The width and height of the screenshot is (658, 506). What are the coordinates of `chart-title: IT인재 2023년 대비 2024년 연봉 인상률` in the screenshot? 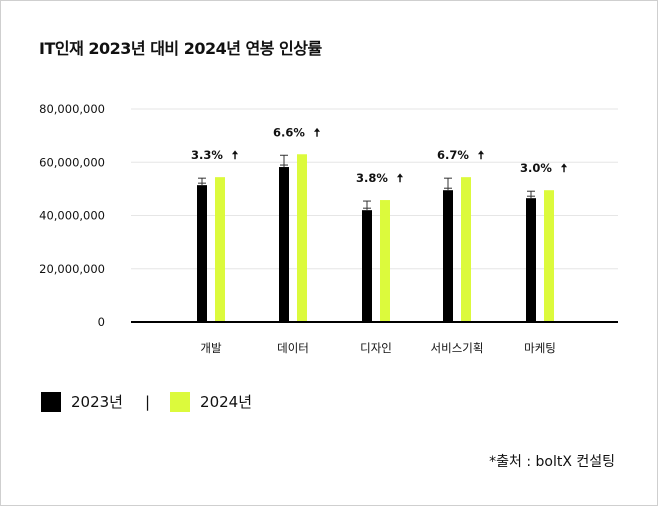 It's located at (180, 48).